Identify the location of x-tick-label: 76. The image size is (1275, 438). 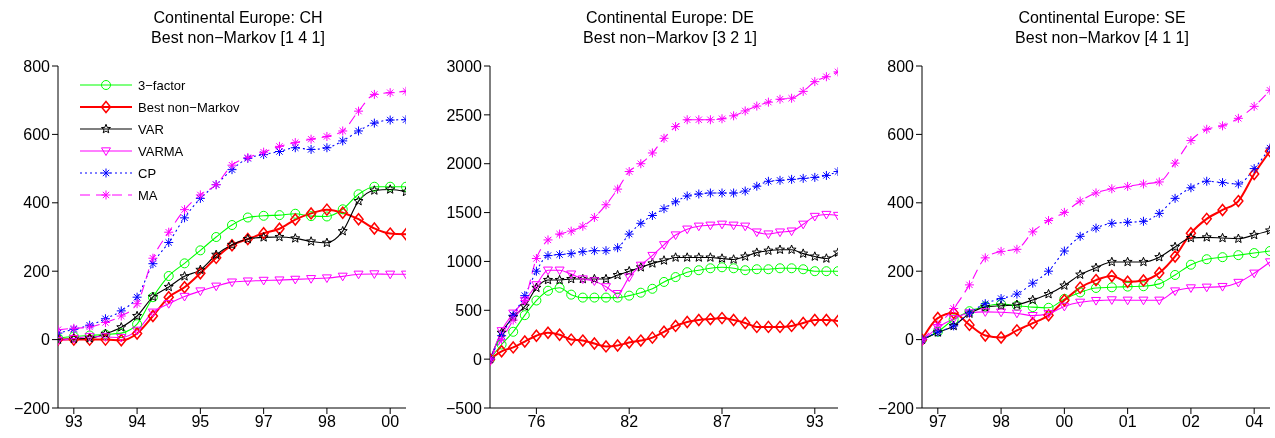
(536, 422).